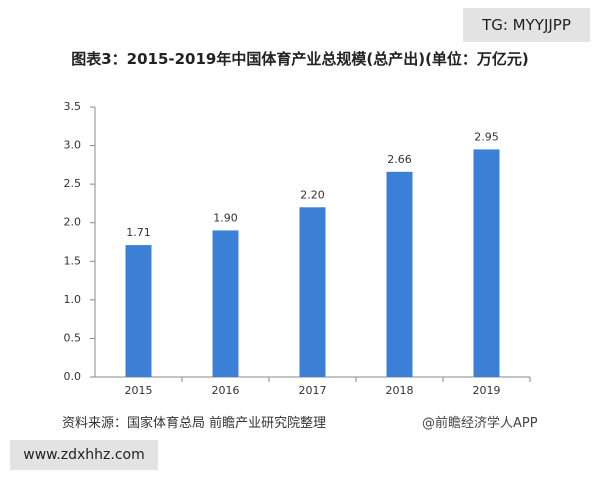  What do you see at coordinates (399, 159) in the screenshot?
I see `value-label: 2.66` at bounding box center [399, 159].